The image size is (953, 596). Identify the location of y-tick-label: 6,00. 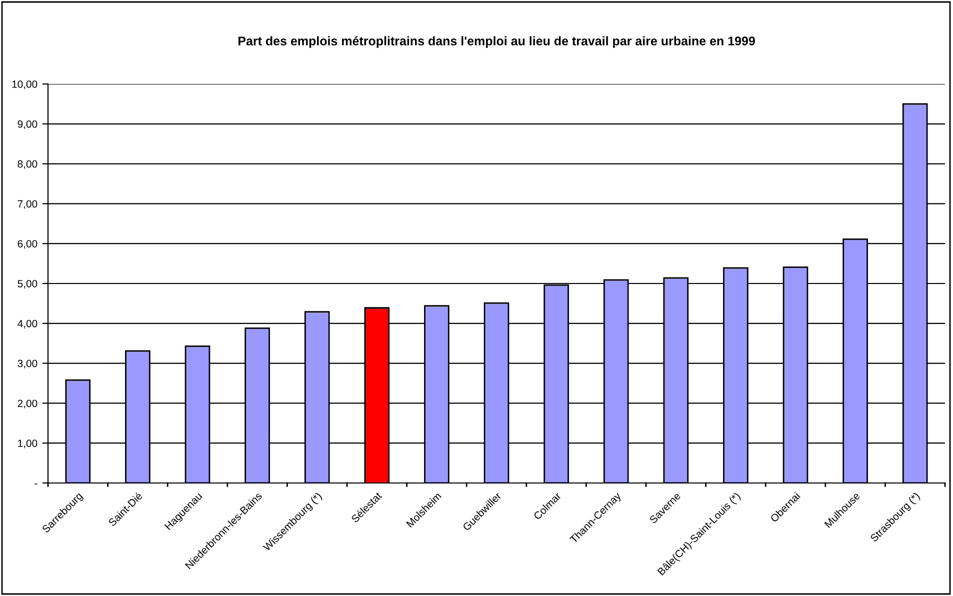
(28, 244).